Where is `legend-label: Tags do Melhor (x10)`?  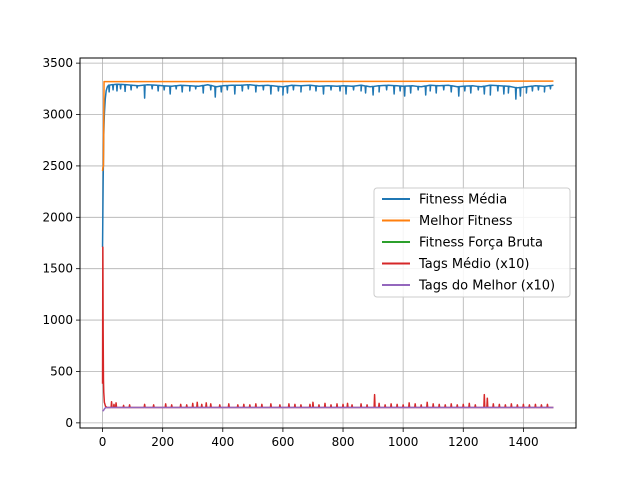 legend-label: Tags do Melhor (x10) is located at coordinates (486, 286).